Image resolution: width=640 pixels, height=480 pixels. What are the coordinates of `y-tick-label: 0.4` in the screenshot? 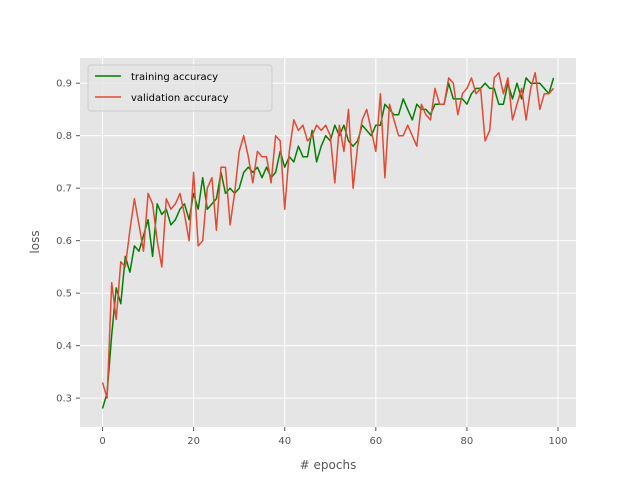 It's located at (64, 346).